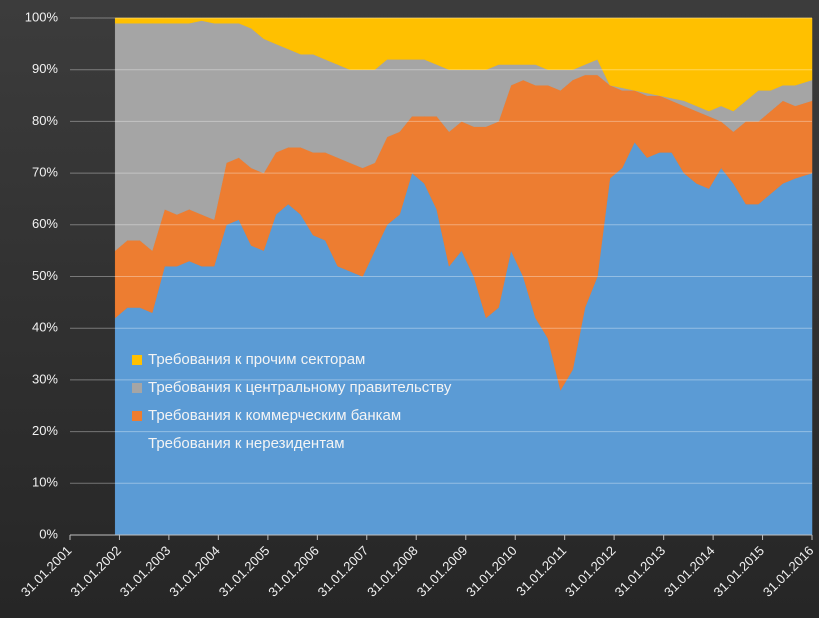  Describe the element at coordinates (45, 172) in the screenshot. I see `y-tick-label: 70%` at that location.